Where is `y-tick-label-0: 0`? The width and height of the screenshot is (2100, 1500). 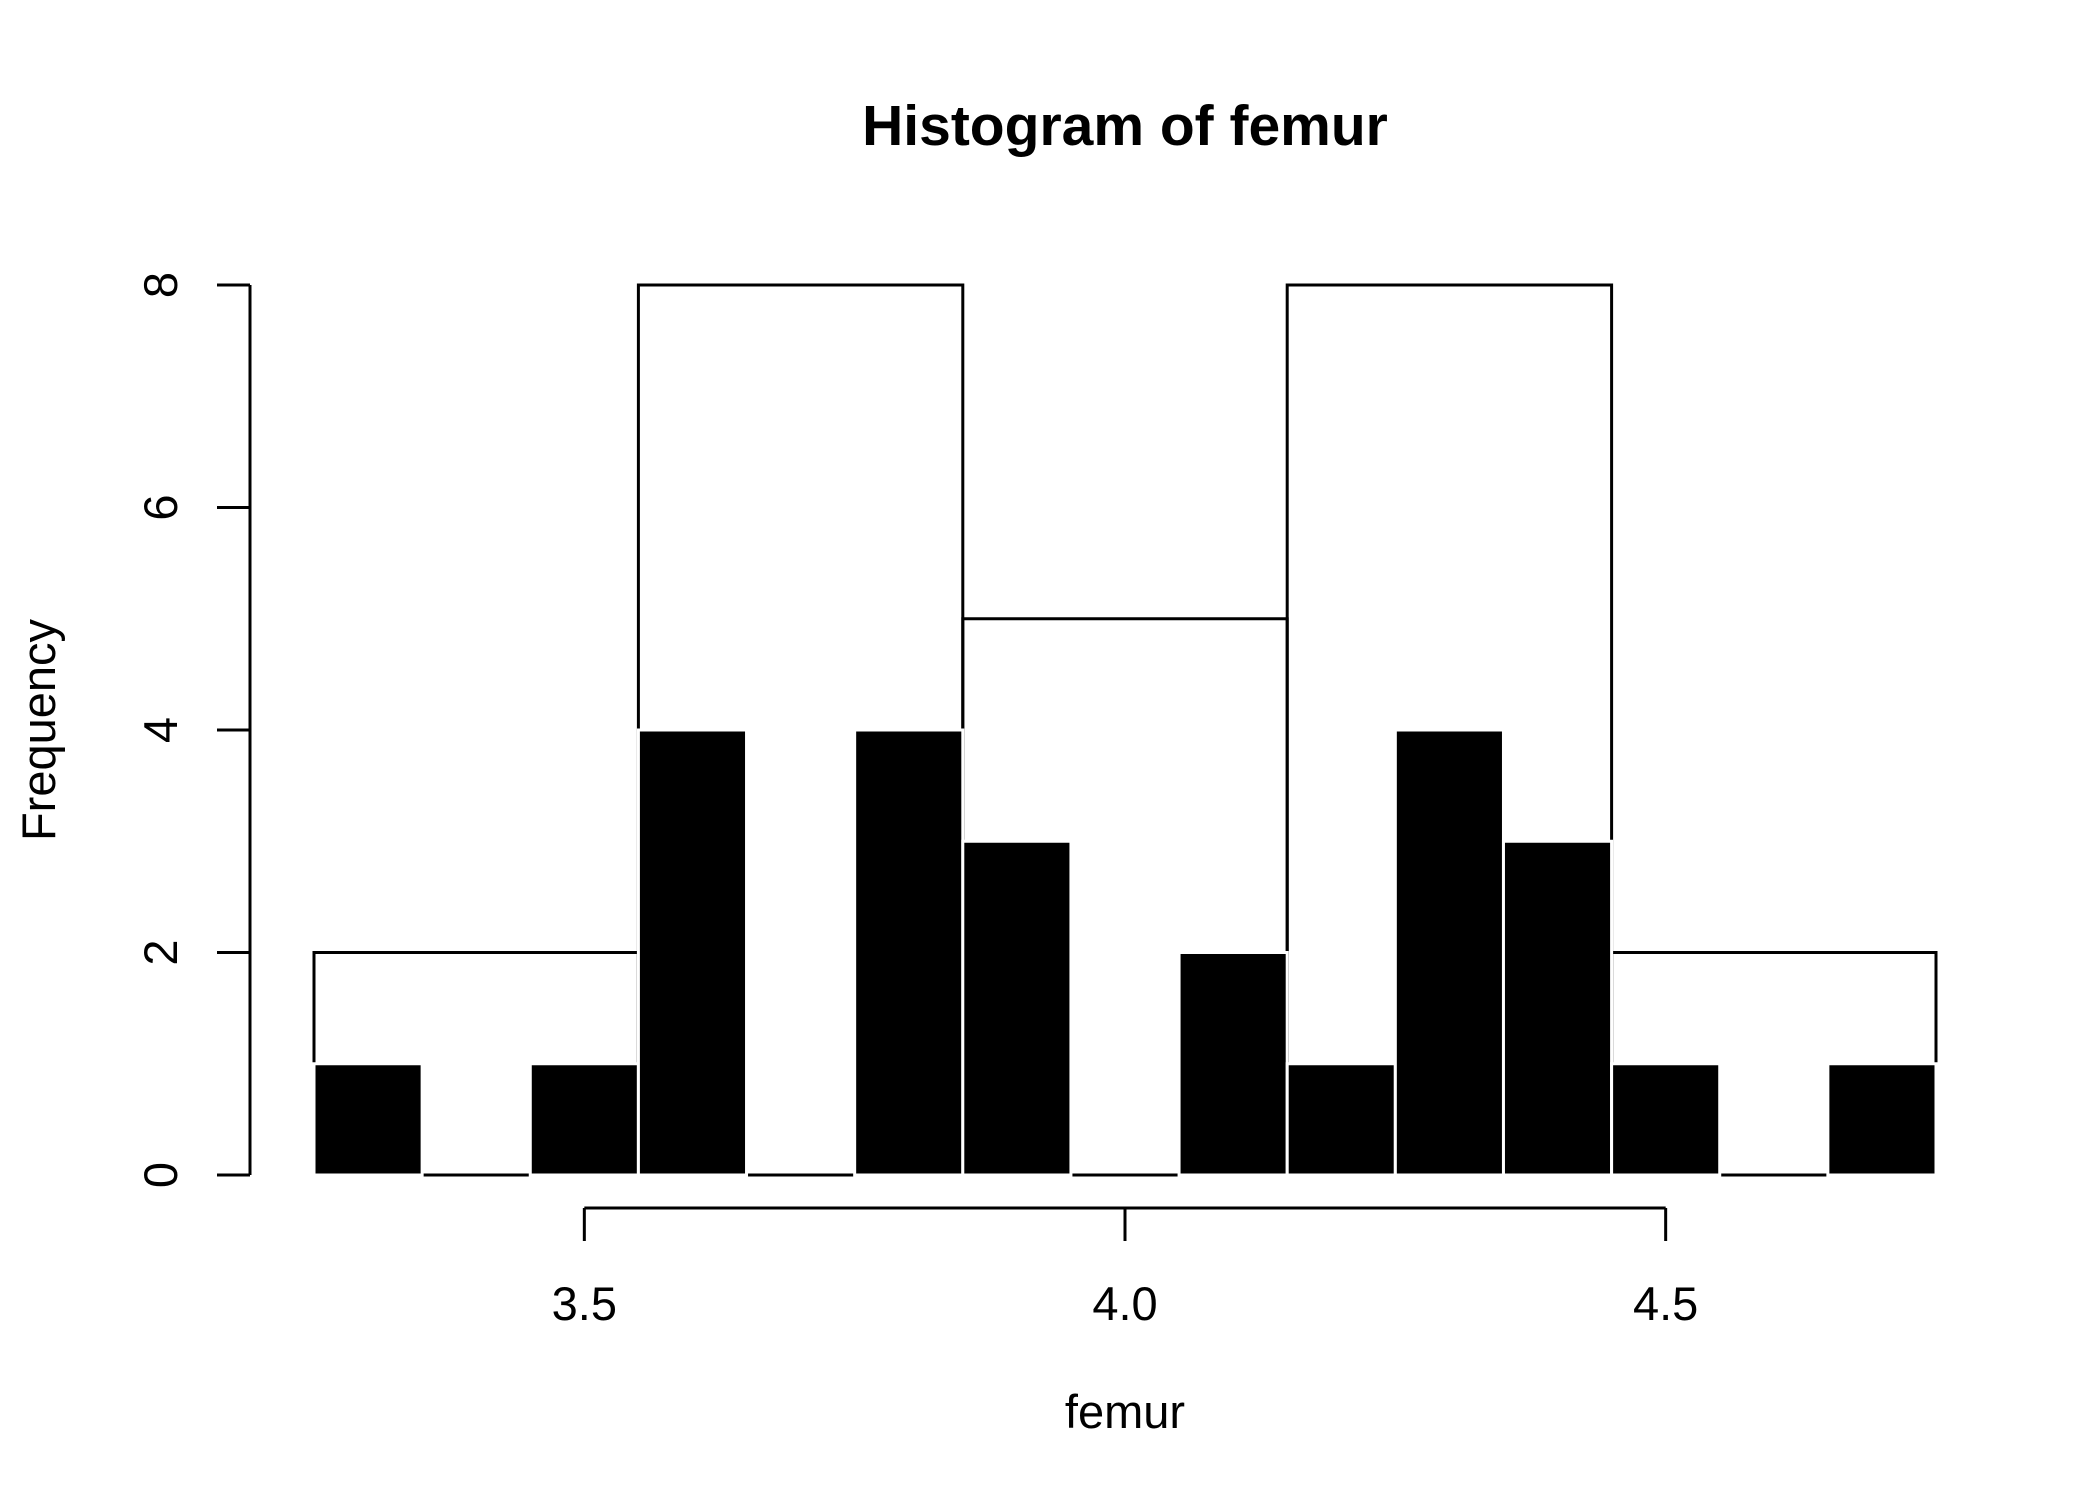 y-tick-label-0: 0 is located at coordinates (160, 1175).